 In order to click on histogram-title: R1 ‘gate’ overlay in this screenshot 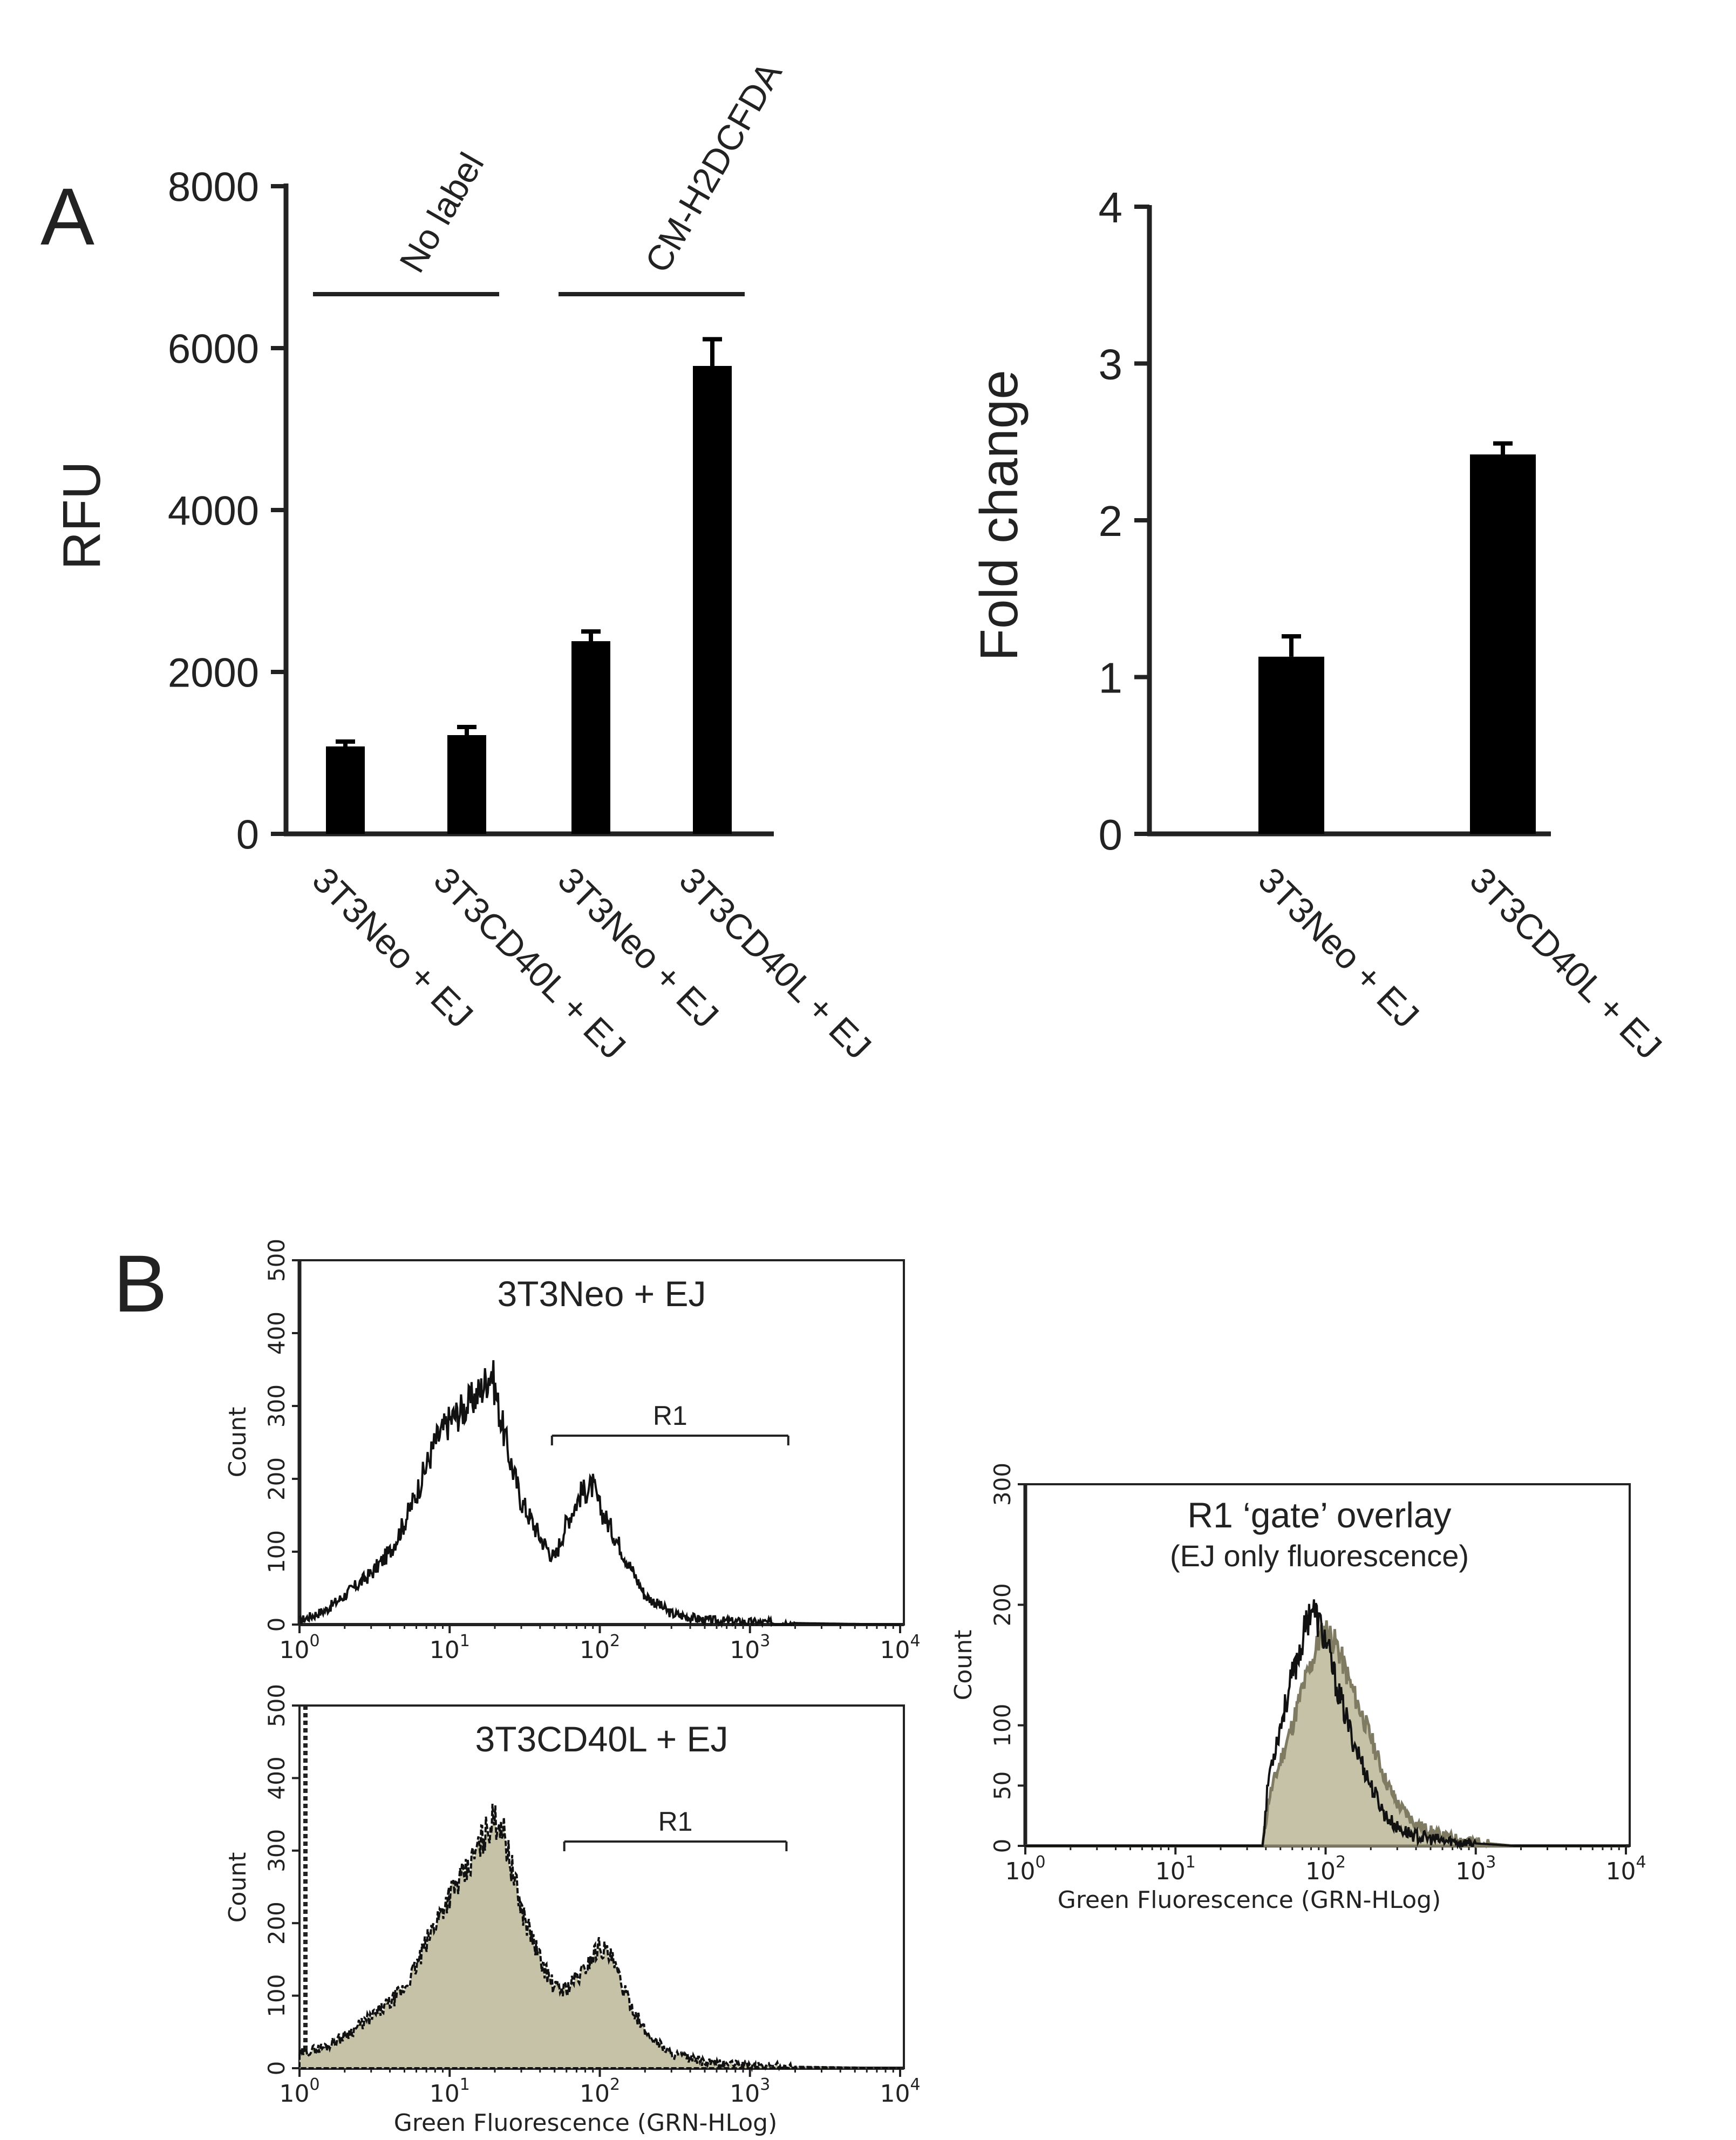, I will do `click(1319, 1515)`.